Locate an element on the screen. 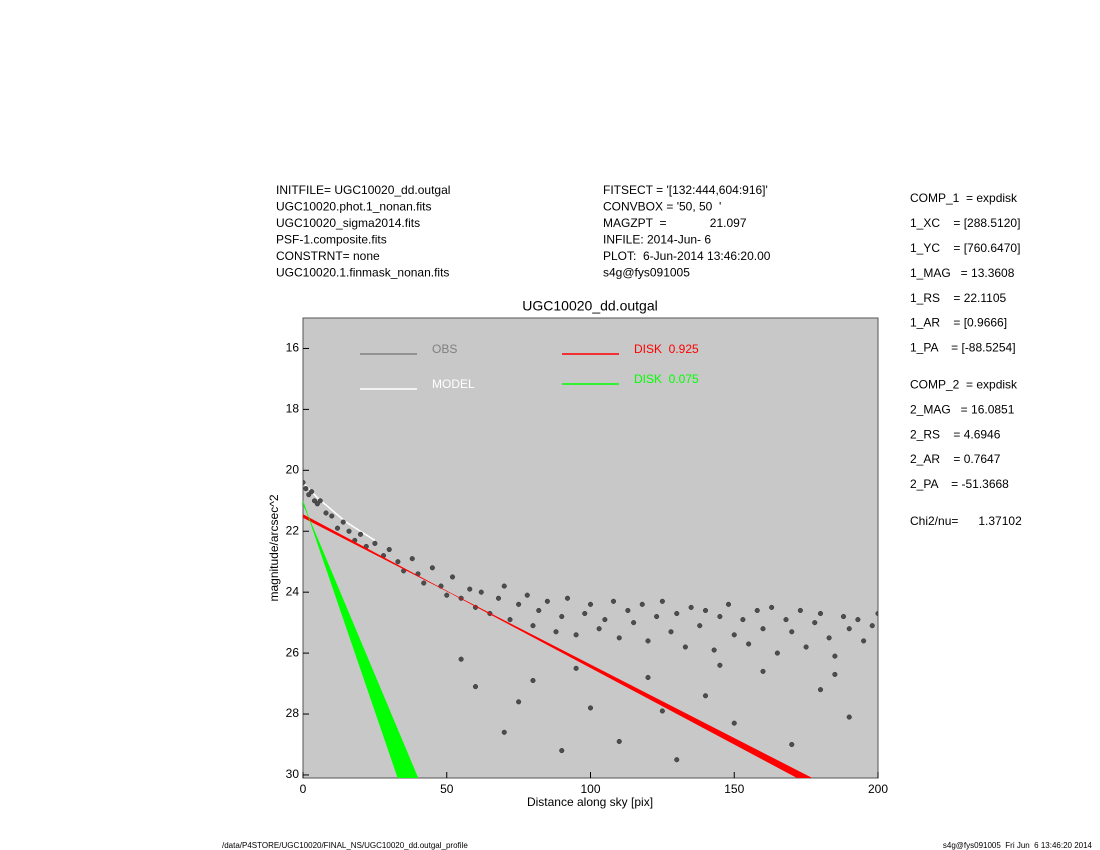 Image resolution: width=1100 pixels, height=850 pixels. parameter-line: Chi2/nu= 1.37102 is located at coordinates (966, 521).